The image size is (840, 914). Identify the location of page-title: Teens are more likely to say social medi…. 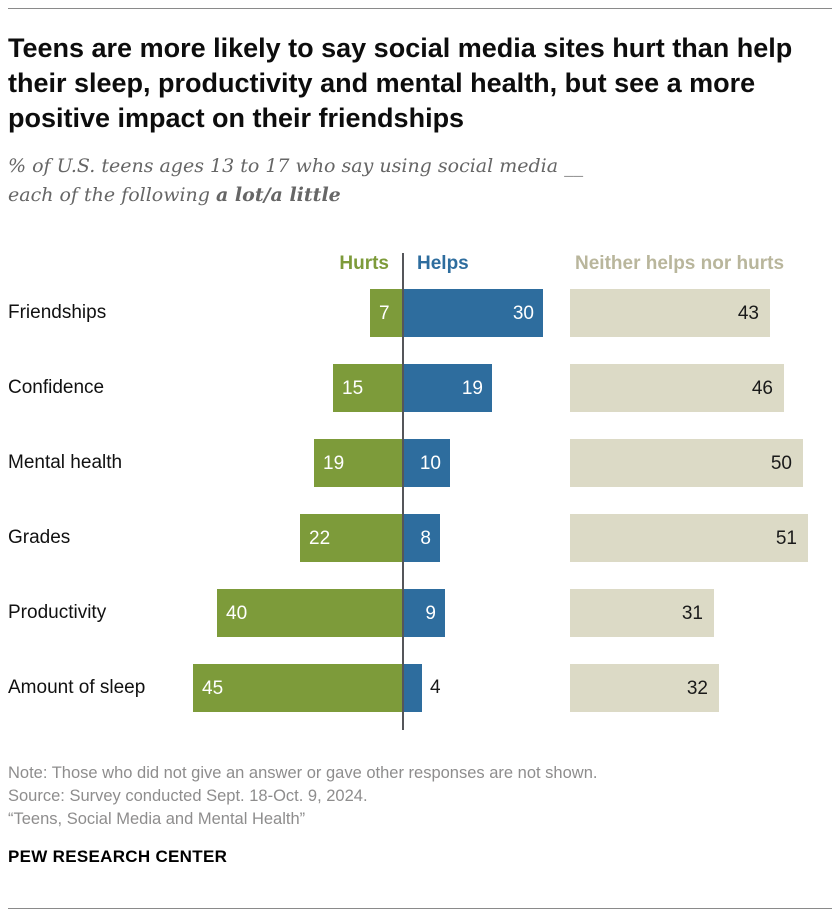
(400, 83).